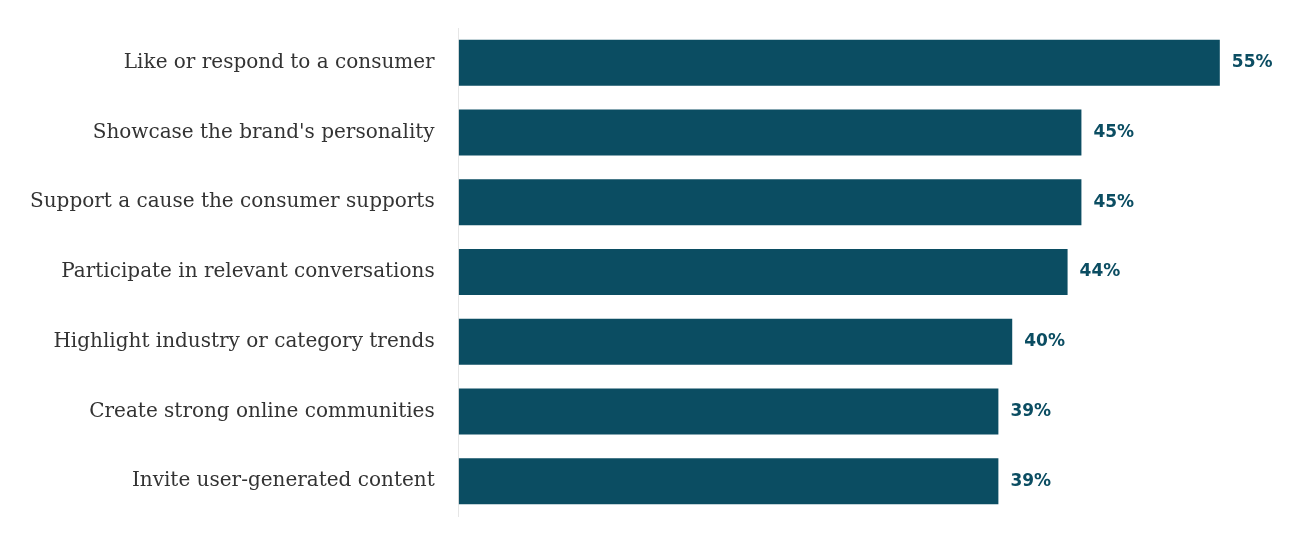 Image resolution: width=1309 pixels, height=544 pixels. What do you see at coordinates (279, 61) in the screenshot?
I see `y-tick-label: Like or respond to a consumer` at bounding box center [279, 61].